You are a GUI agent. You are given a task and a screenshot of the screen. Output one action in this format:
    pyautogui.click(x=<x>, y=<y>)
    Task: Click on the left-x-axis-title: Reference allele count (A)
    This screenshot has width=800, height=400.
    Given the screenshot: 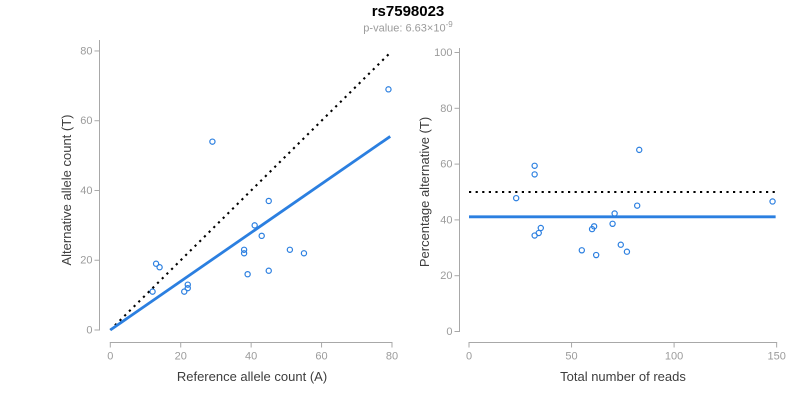 What is the action you would take?
    pyautogui.click(x=252, y=376)
    